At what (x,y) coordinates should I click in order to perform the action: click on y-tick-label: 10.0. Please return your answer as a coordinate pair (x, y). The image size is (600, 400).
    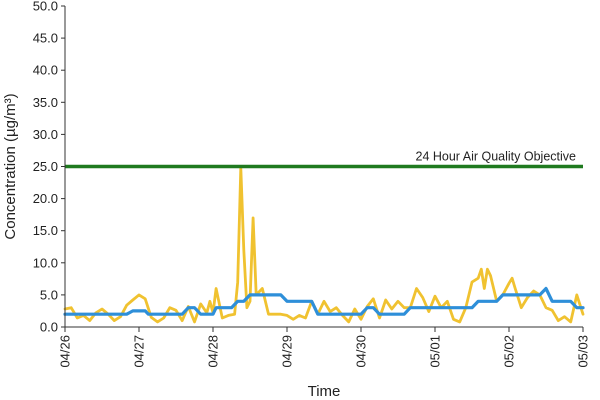
    Looking at the image, I should click on (45, 262).